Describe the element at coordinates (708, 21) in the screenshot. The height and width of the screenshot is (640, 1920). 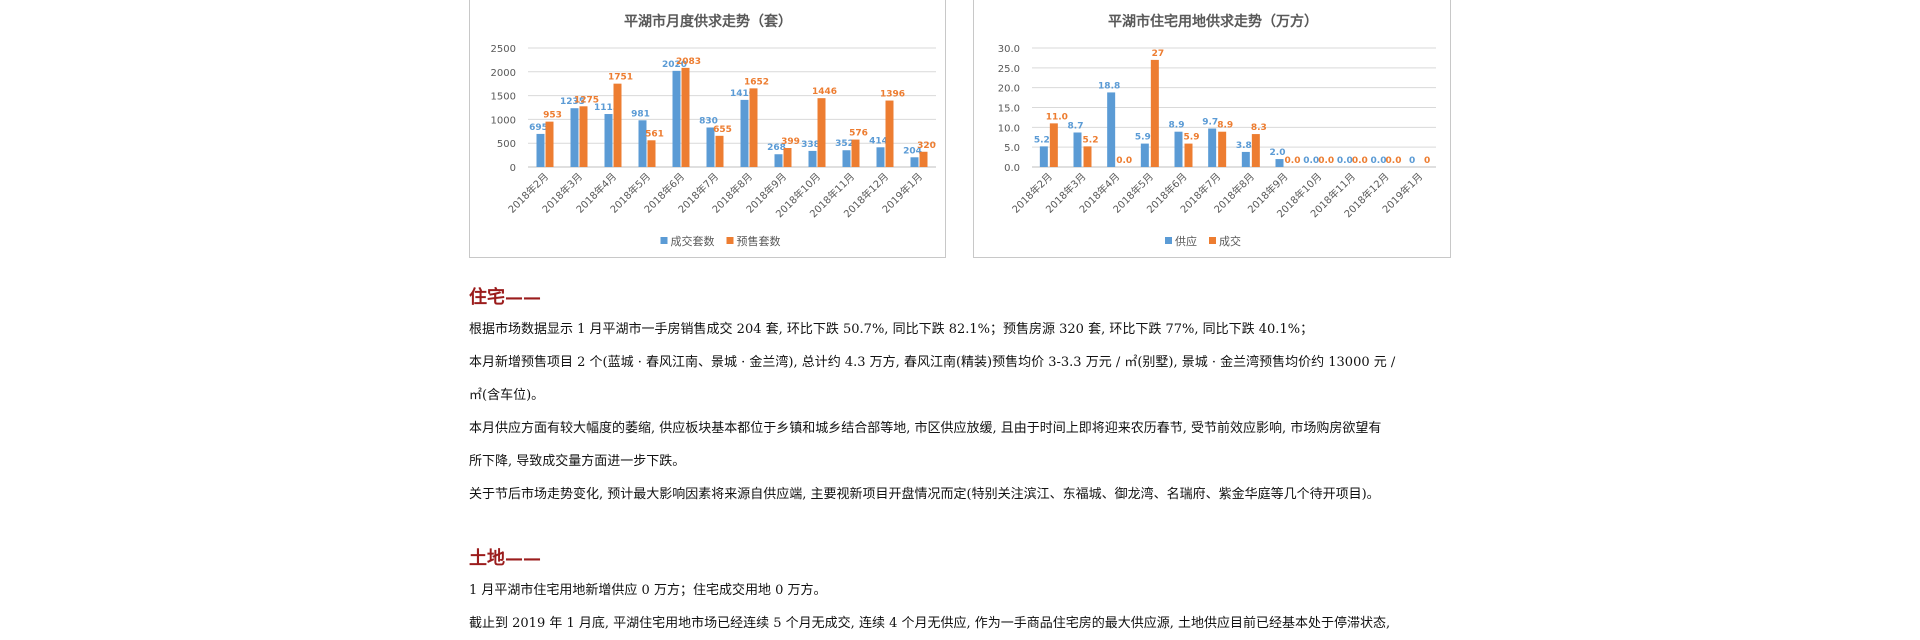
I see `chart-title: 平湖市月度供求走势（套）` at that location.